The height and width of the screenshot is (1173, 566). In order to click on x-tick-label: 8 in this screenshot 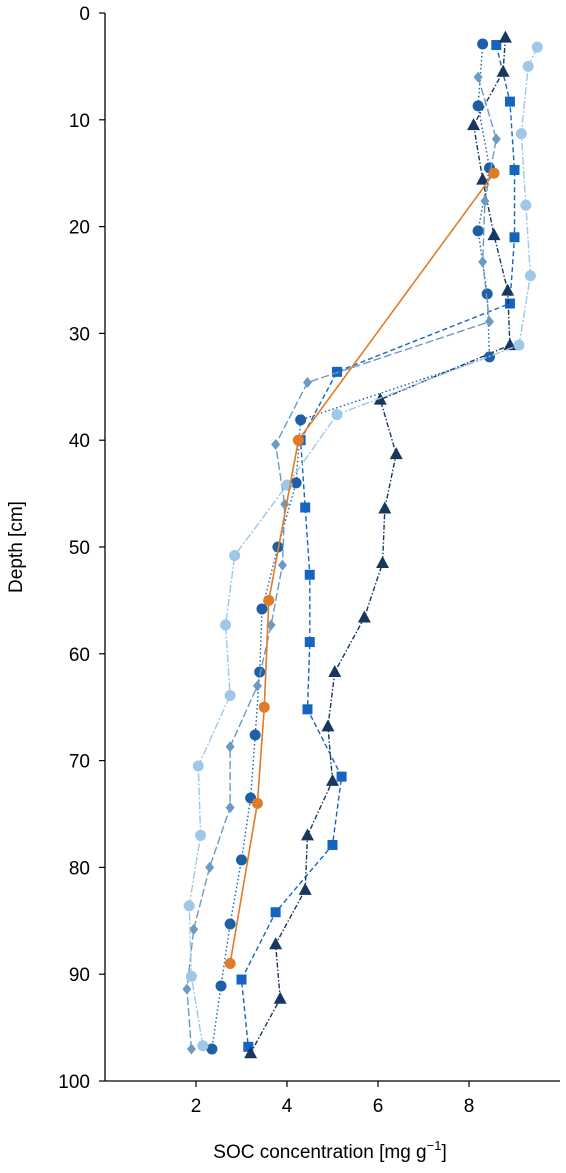, I will do `click(469, 1106)`.